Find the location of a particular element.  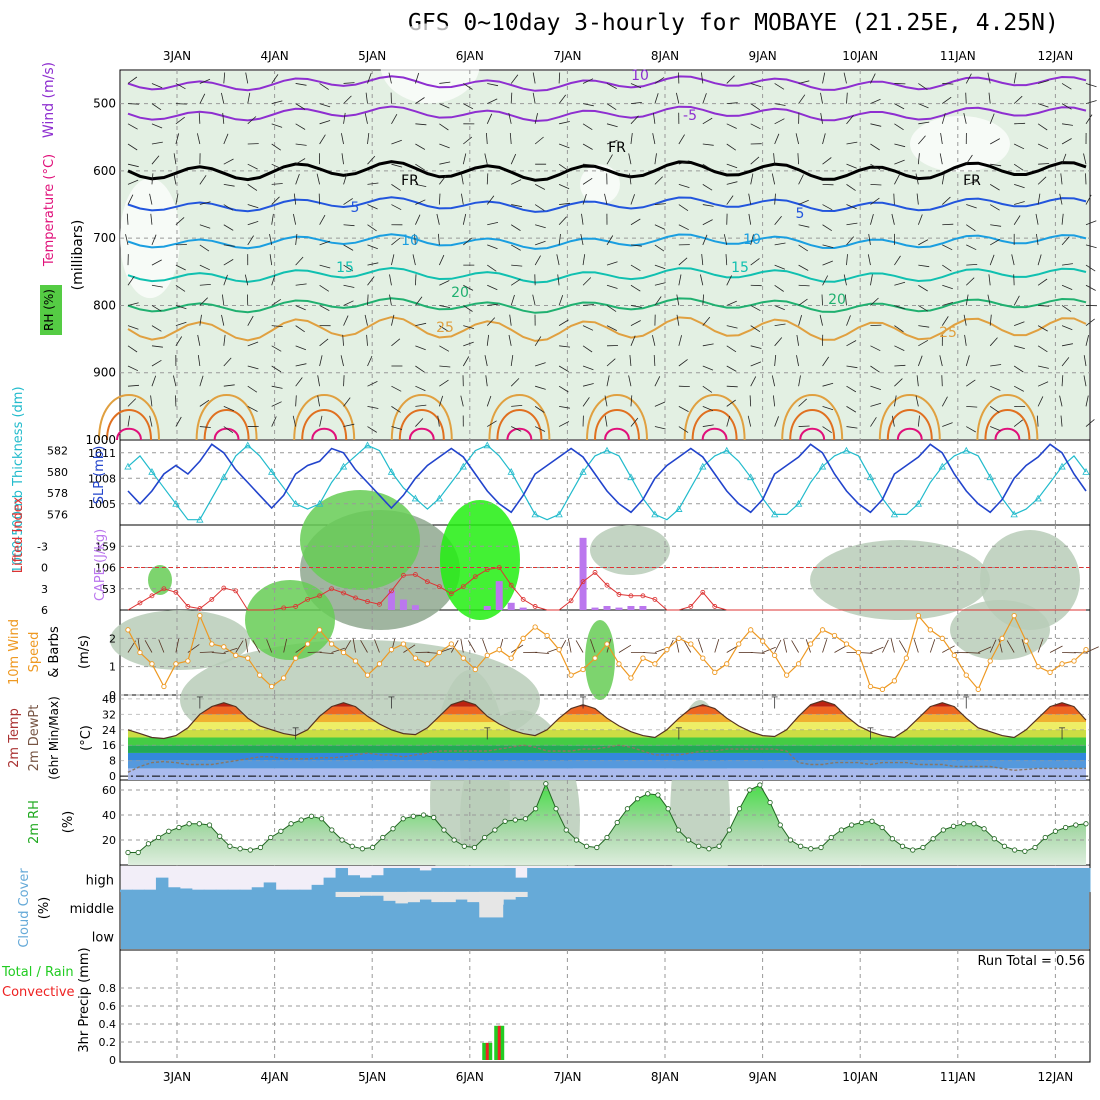

thickness-point is located at coordinates (727, 450).